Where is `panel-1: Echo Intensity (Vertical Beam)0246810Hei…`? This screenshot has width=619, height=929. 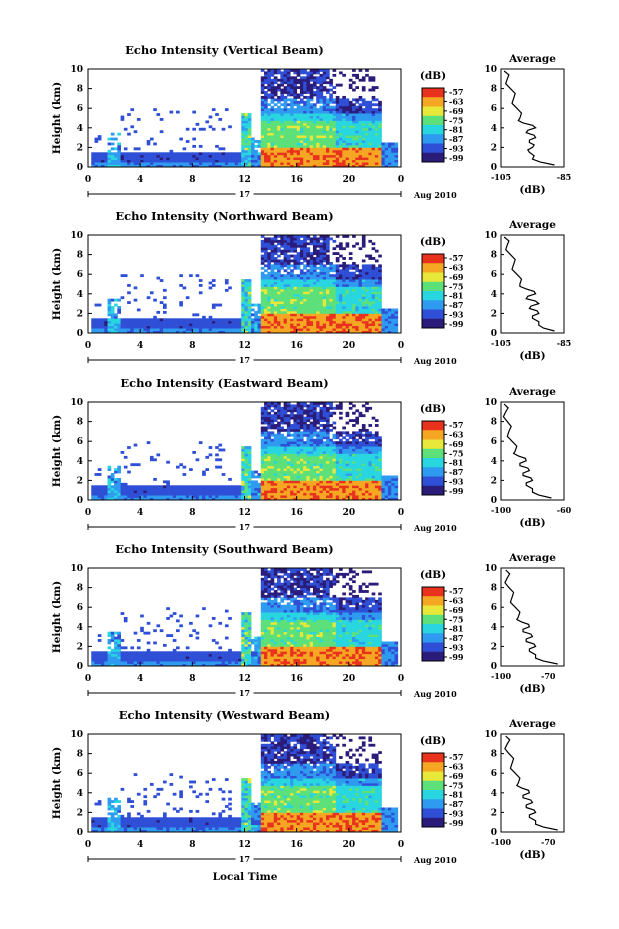 panel-1: Echo Intensity (Vertical Beam)0246810Hei… is located at coordinates (311, 121).